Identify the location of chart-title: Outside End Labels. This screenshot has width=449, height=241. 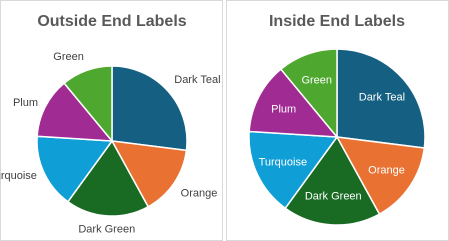
(111, 21).